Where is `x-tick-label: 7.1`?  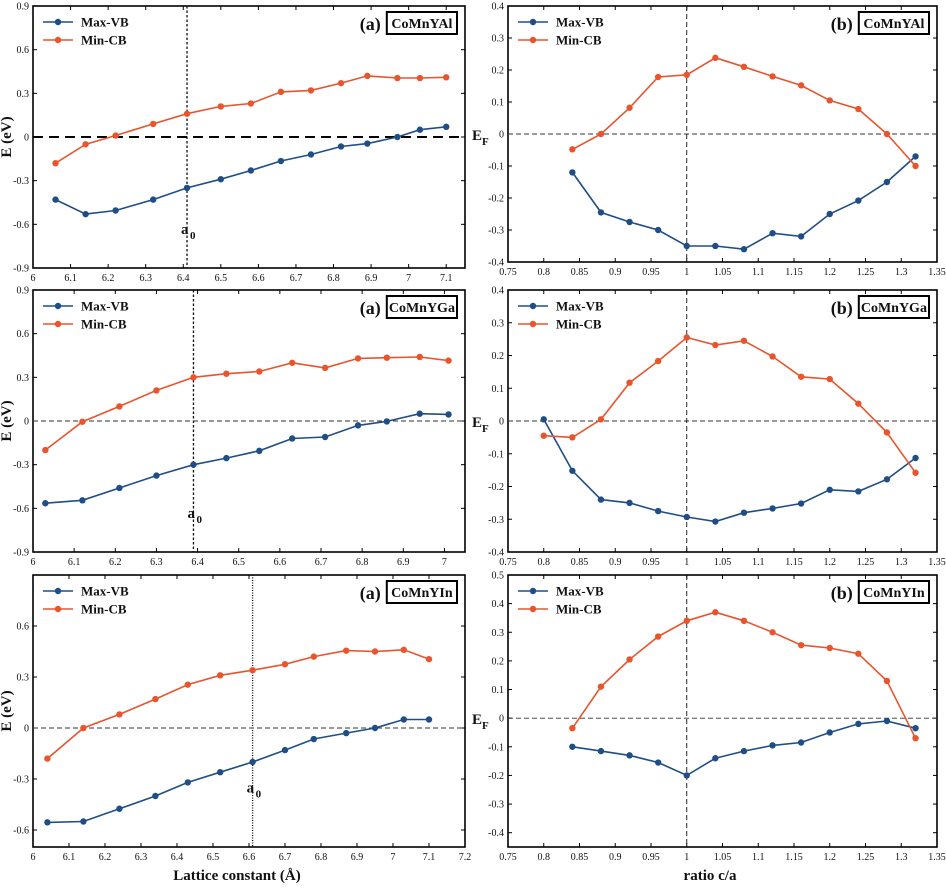
x-tick-label: 7.1 is located at coordinates (446, 278).